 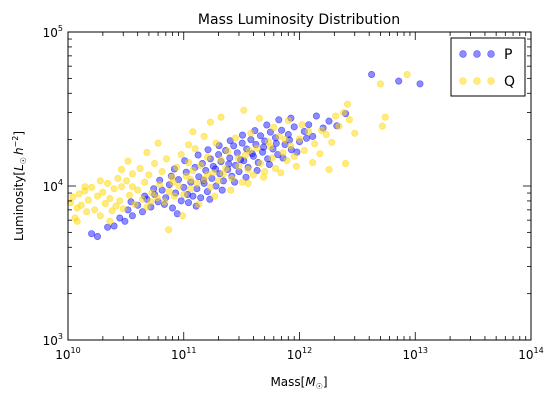 What do you see at coordinates (477, 67) in the screenshot?
I see `legend-markers` at bounding box center [477, 67].